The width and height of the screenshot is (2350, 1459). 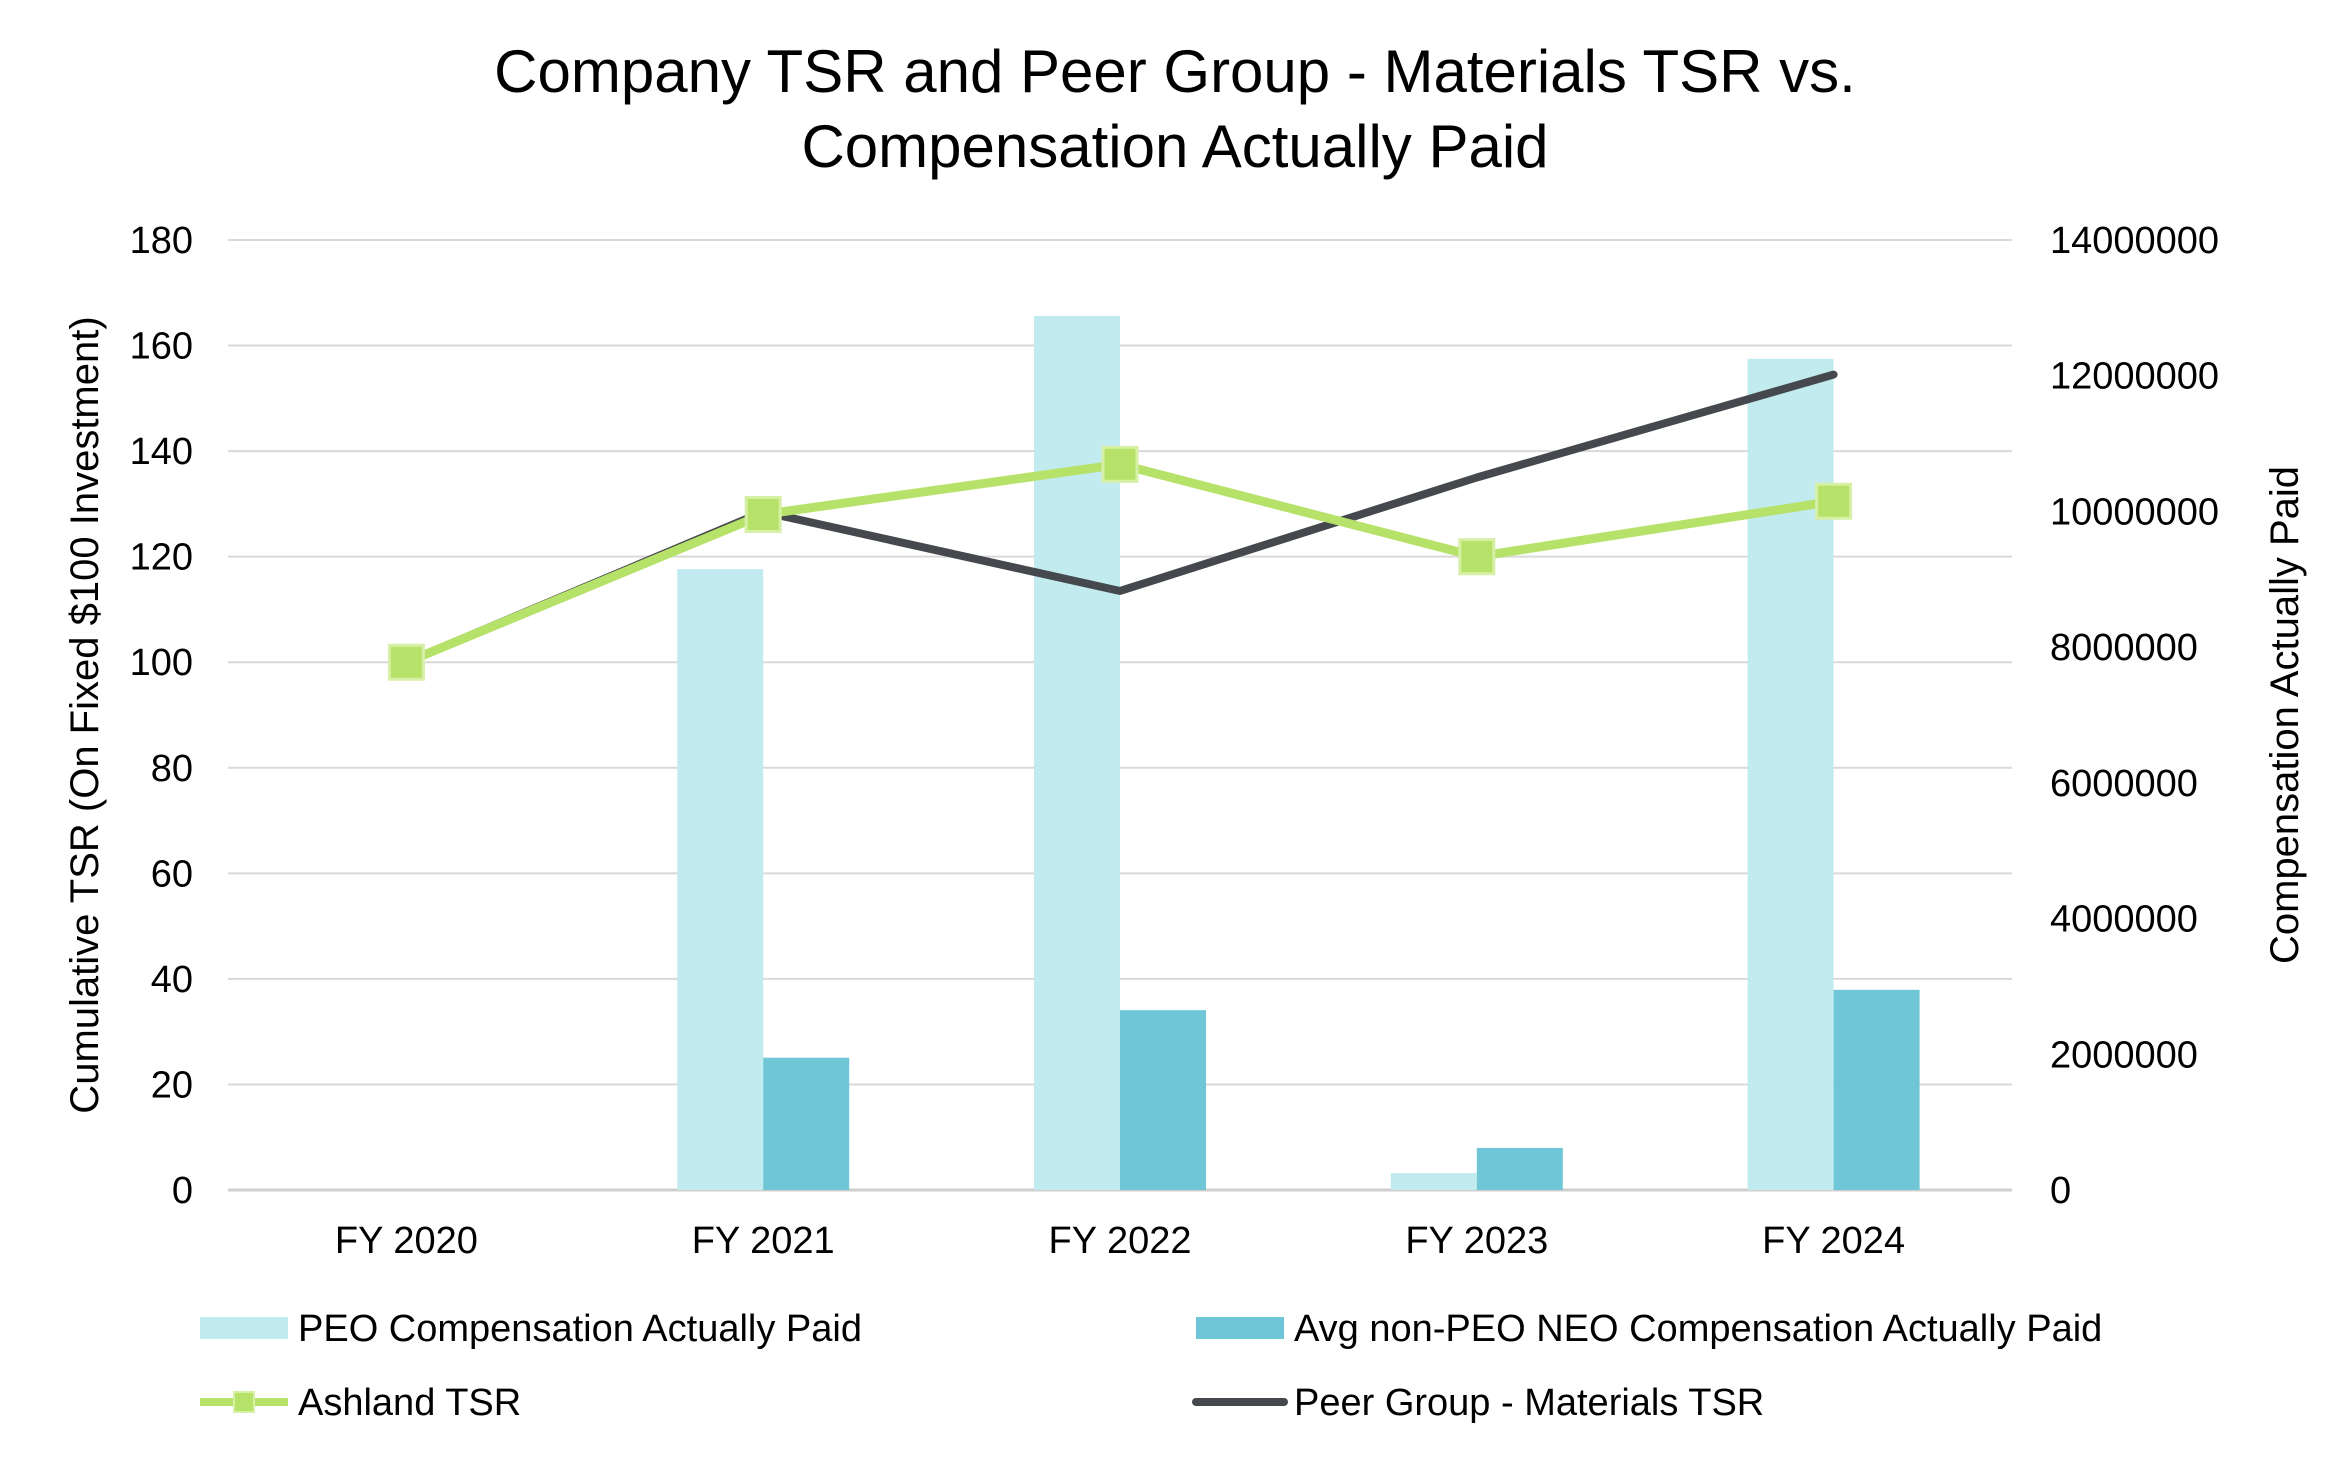 What do you see at coordinates (2124, 648) in the screenshot?
I see `right-axis-tick-label: 8000000` at bounding box center [2124, 648].